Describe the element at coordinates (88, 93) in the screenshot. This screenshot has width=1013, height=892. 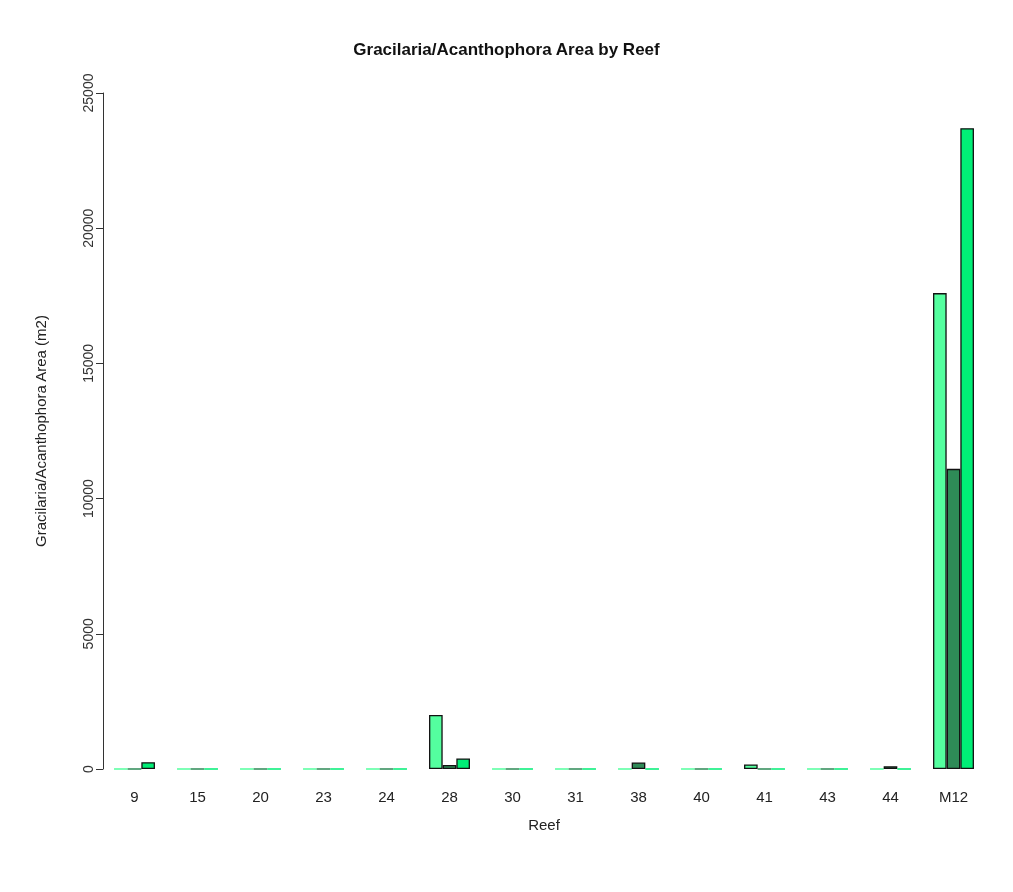
I see `y-tick-label: 25000` at that location.